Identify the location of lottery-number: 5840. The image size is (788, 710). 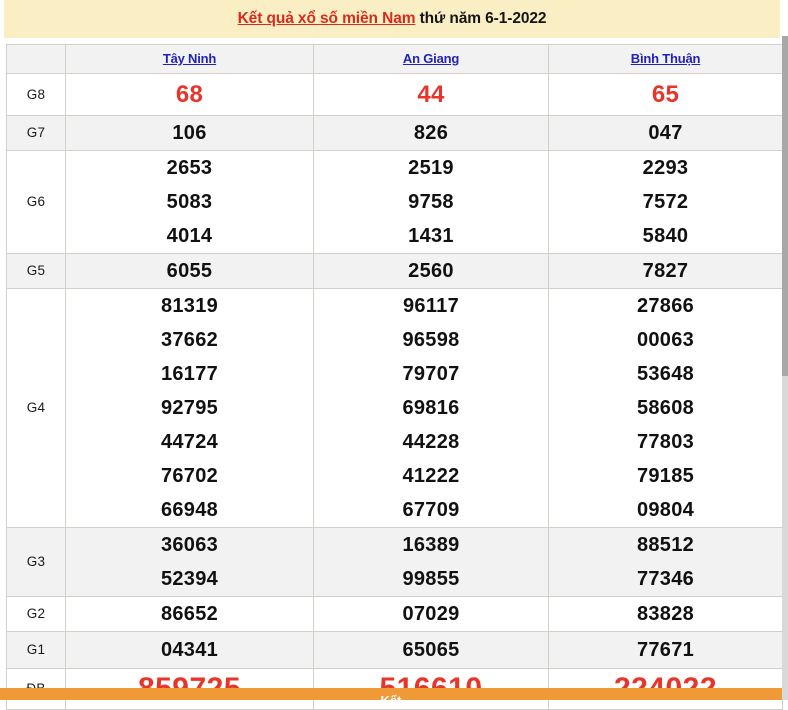
(665, 236).